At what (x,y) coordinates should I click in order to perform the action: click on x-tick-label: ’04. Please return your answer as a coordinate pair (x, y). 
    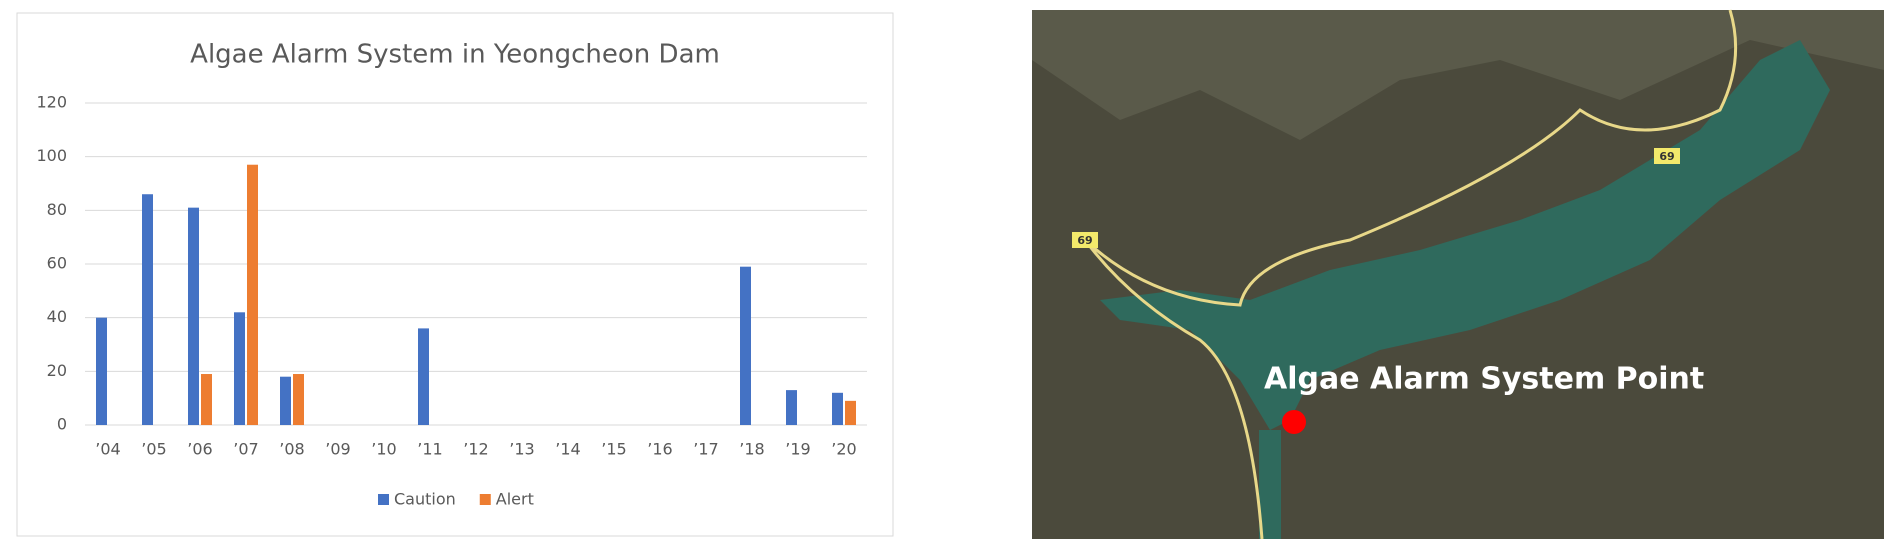
    Looking at the image, I should click on (107, 449).